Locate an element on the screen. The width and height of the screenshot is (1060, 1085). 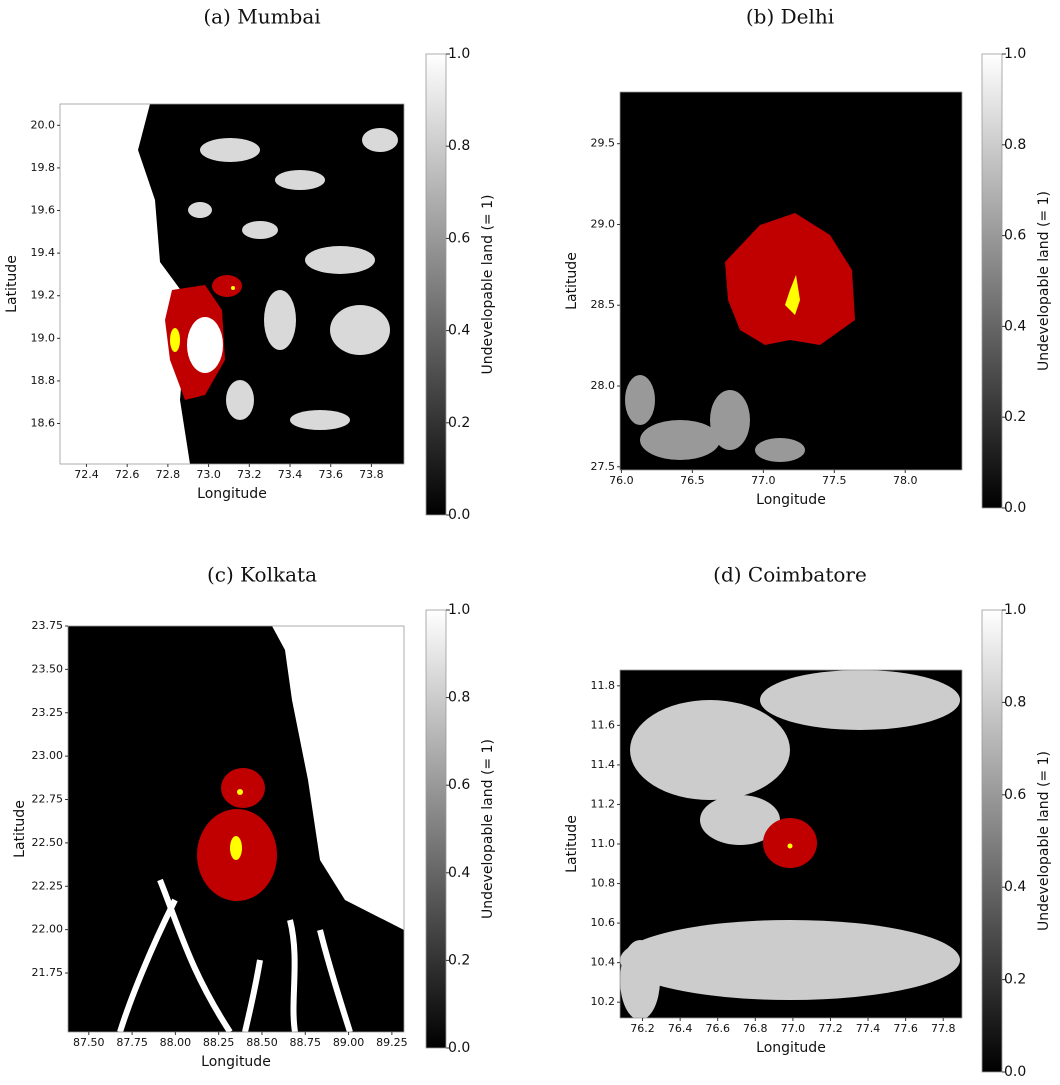
raster-a is located at coordinates (232, 284).